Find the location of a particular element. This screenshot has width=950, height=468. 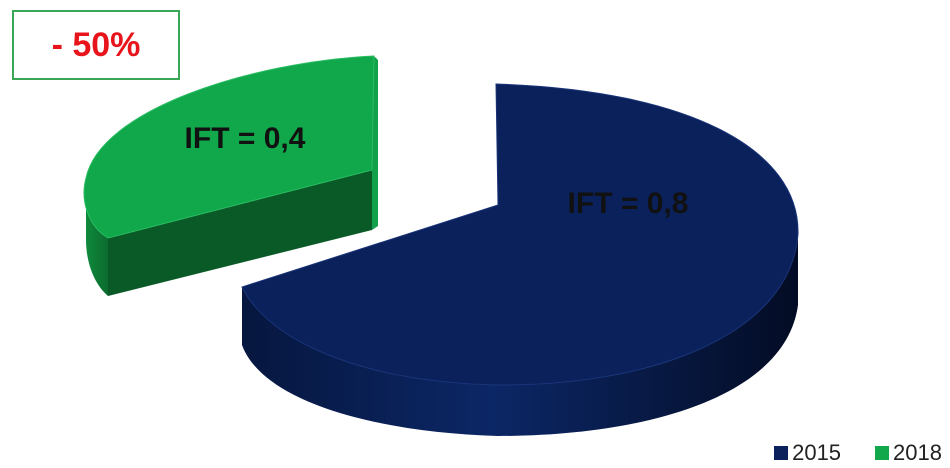

slice-2018-label: IFT = 0,4 is located at coordinates (245, 138).